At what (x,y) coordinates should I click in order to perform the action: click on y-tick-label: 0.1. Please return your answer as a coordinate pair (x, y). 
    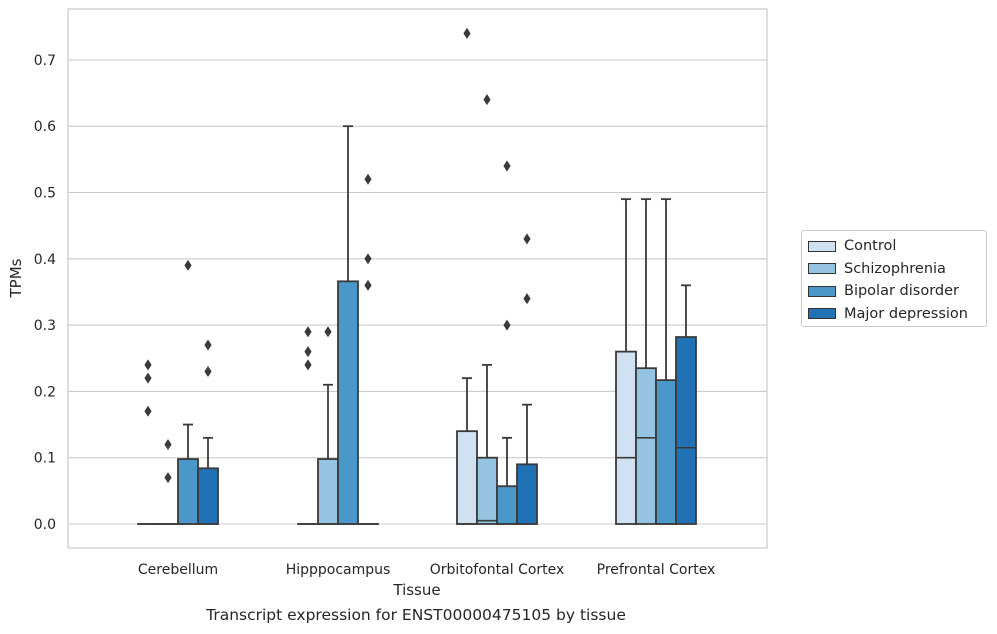
    Looking at the image, I should click on (45, 459).